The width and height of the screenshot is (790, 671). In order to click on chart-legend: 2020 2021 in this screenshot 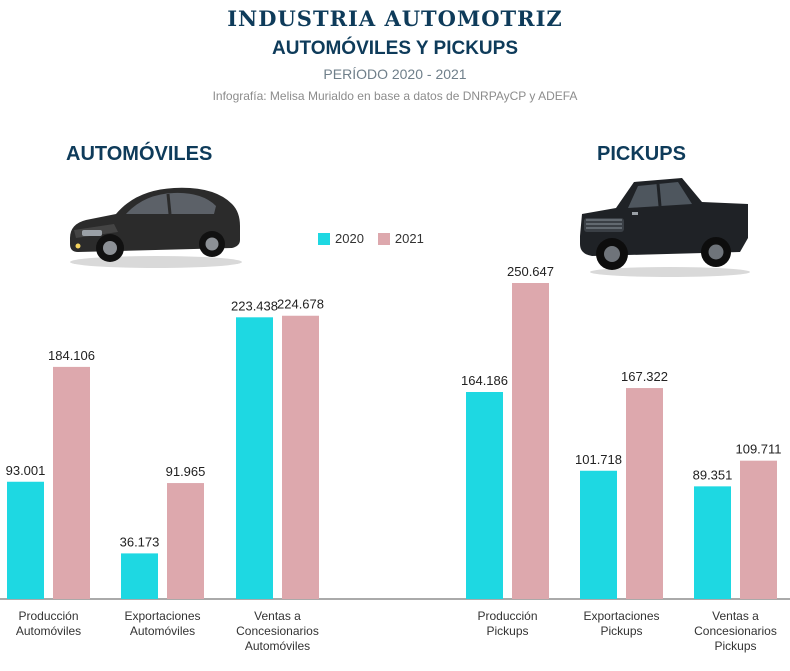, I will do `click(378, 238)`.